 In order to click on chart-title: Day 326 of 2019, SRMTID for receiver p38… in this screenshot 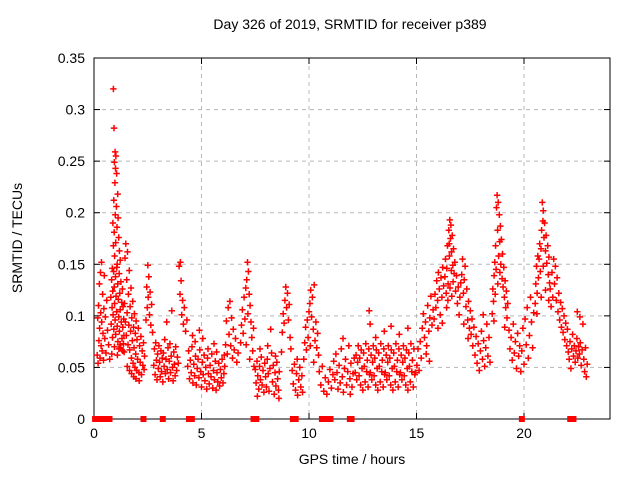, I will do `click(349, 24)`.